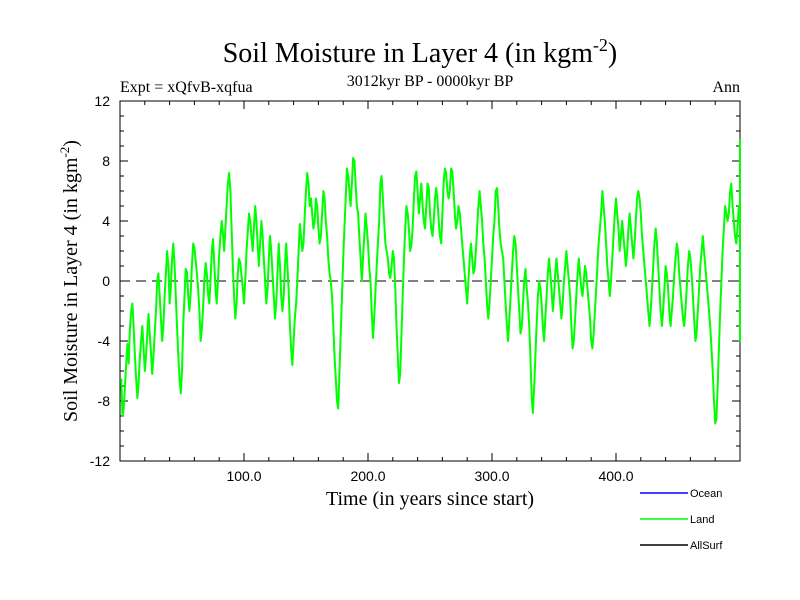  Describe the element at coordinates (104, 341) in the screenshot. I see `y-tick-label: -4` at that location.